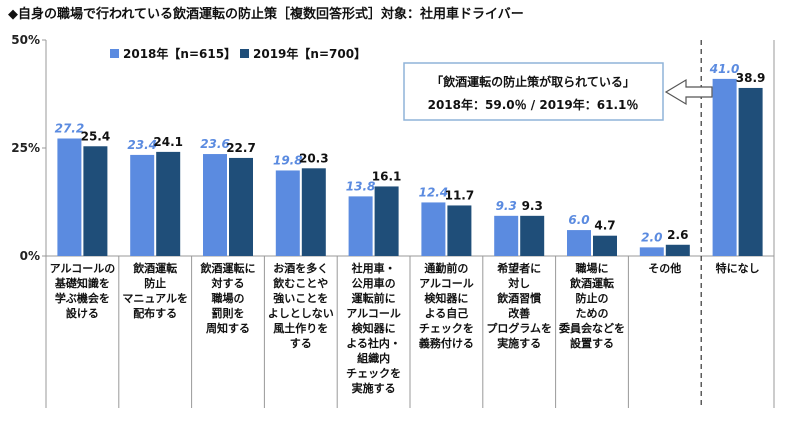 This screenshot has height=424, width=800. Describe the element at coordinates (25, 40) in the screenshot. I see `y-tick-label: 50%` at that location.